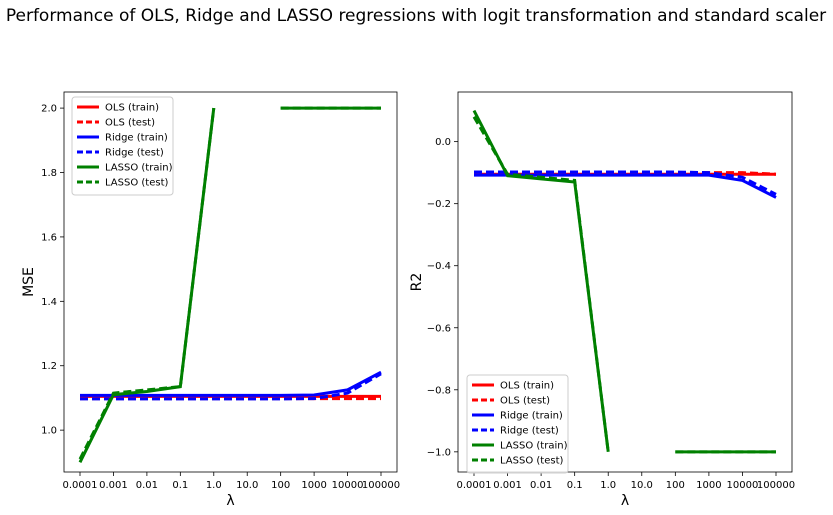 The image size is (833, 515). What do you see at coordinates (49, 431) in the screenshot?
I see `y-tick-label: 1.0` at bounding box center [49, 431].